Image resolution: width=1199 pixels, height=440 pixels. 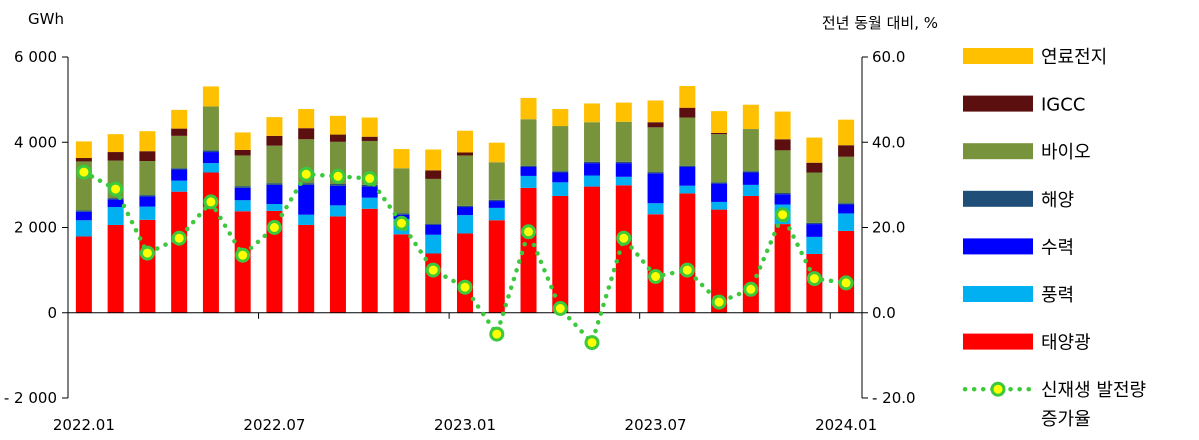 What do you see at coordinates (306, 184) in the screenshot?
I see `bar-2022.08-s3` at bounding box center [306, 184].